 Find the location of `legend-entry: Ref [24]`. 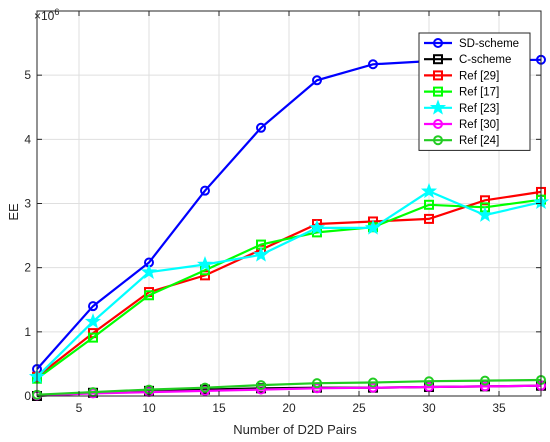

legend-entry: Ref [24] is located at coordinates (461, 141).